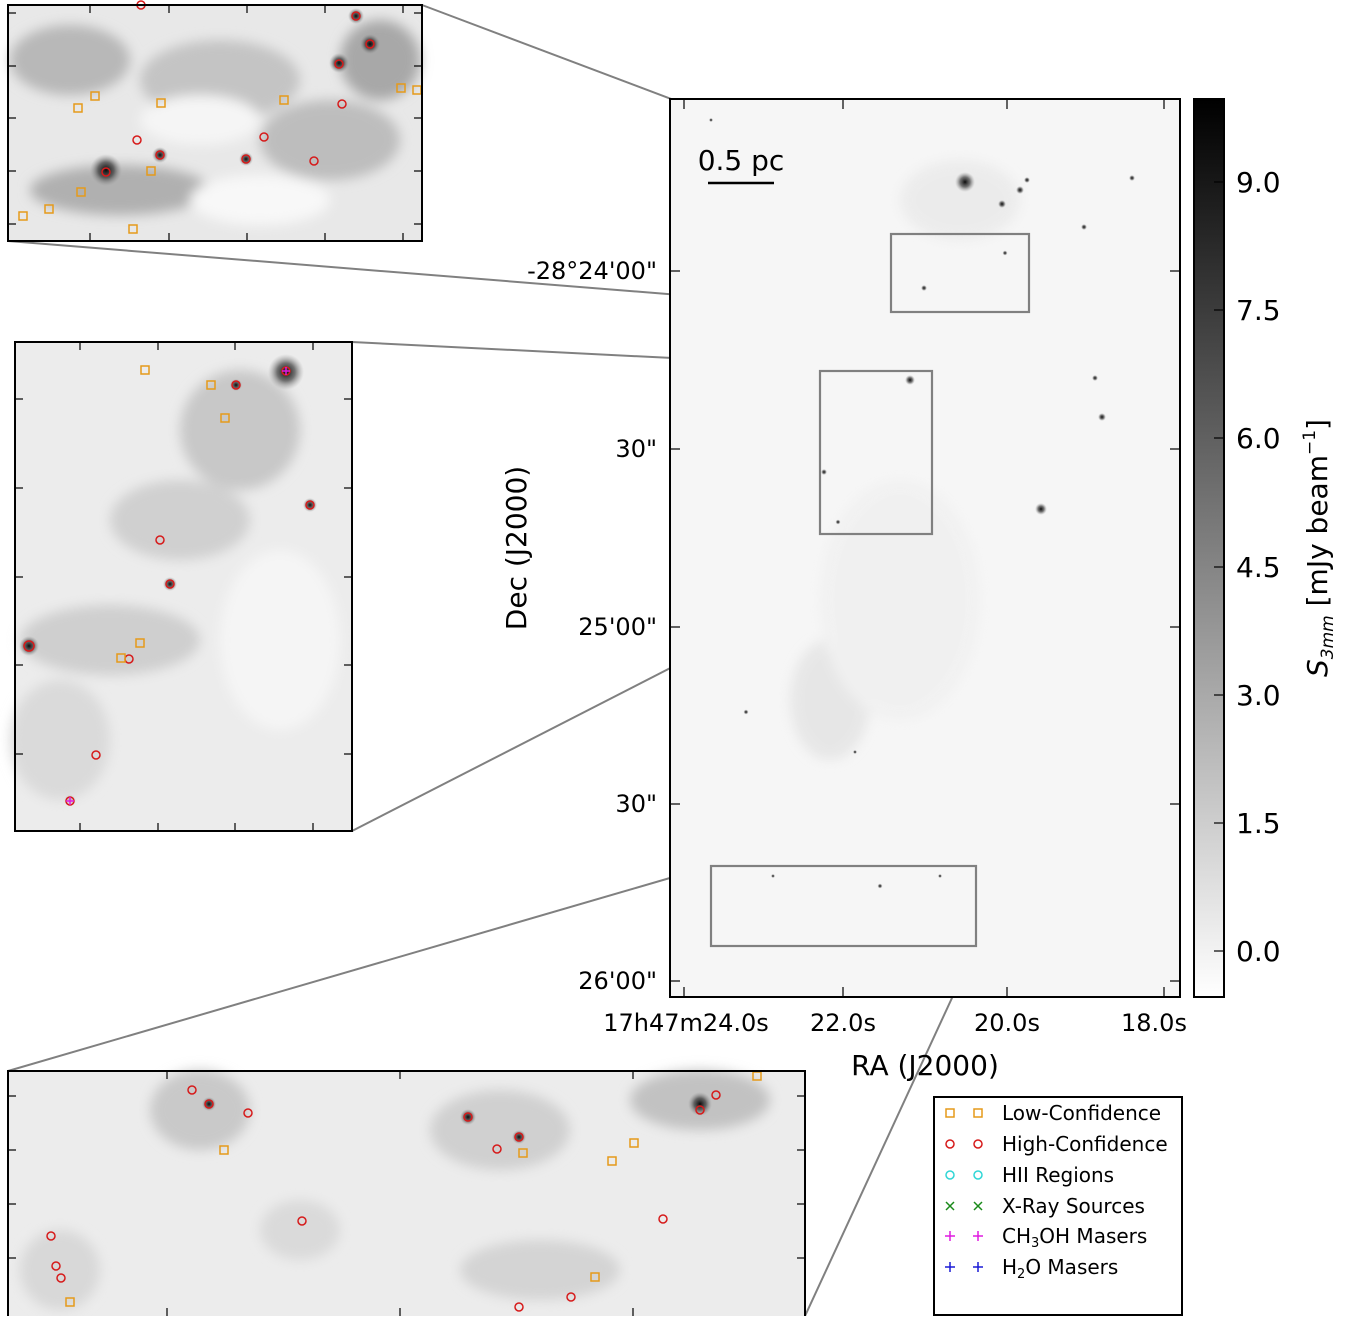 The height and width of the screenshot is (1320, 1349). What do you see at coordinates (592, 271) in the screenshot?
I see `dec-tick-label: -28°24'00"` at bounding box center [592, 271].